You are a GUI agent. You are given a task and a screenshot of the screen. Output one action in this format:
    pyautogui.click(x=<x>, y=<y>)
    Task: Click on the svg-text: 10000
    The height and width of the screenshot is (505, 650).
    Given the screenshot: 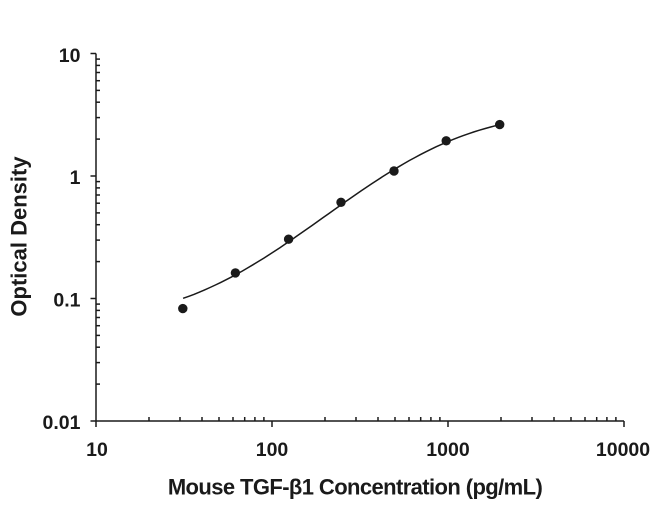 What is the action you would take?
    pyautogui.click(x=623, y=450)
    